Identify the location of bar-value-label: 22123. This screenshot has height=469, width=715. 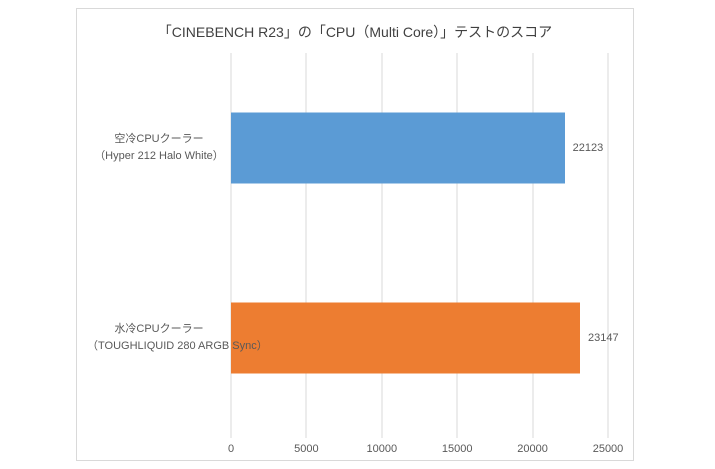
(588, 148).